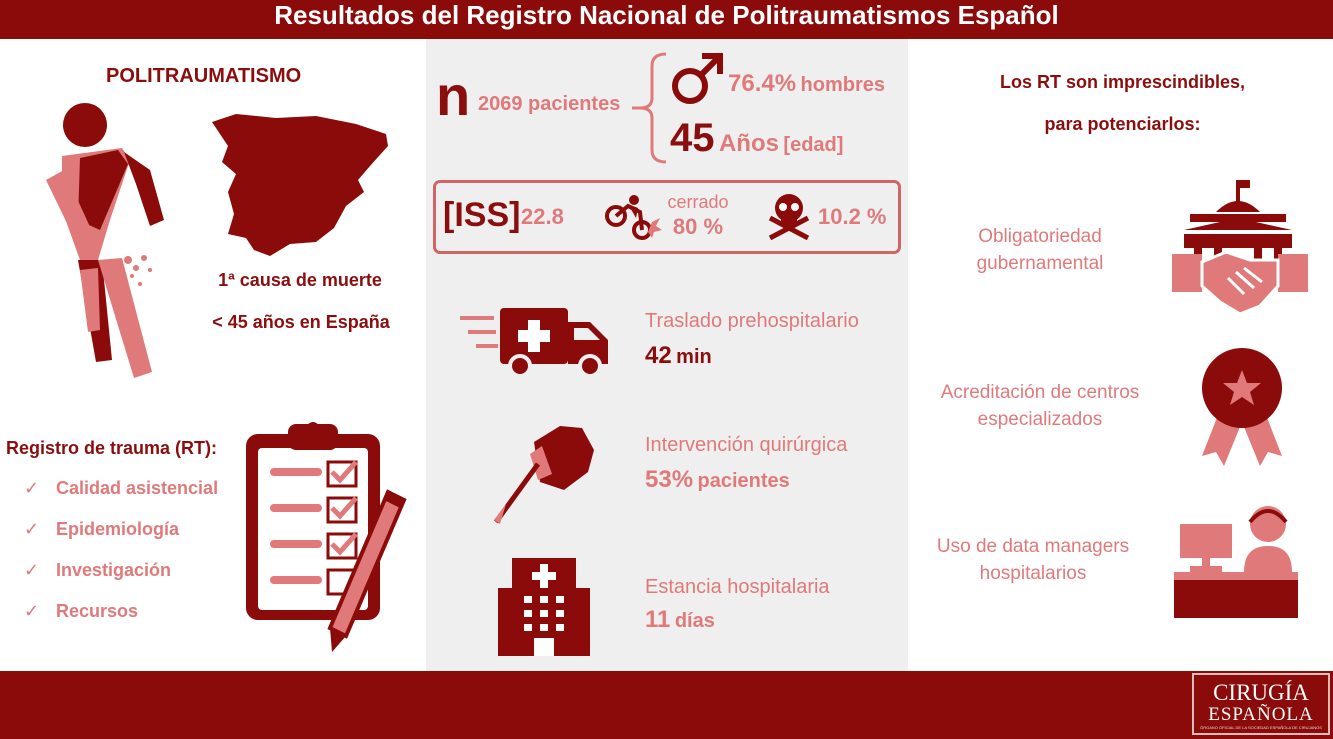 The width and height of the screenshot is (1333, 739). What do you see at coordinates (666, 705) in the screenshot?
I see `footer-bar` at bounding box center [666, 705].